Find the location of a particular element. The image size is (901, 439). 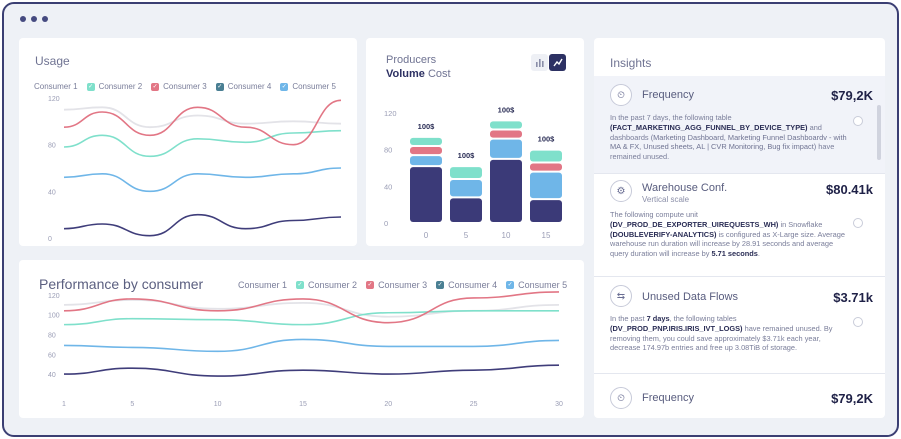

text-segment: In the past is located at coordinates (628, 318).